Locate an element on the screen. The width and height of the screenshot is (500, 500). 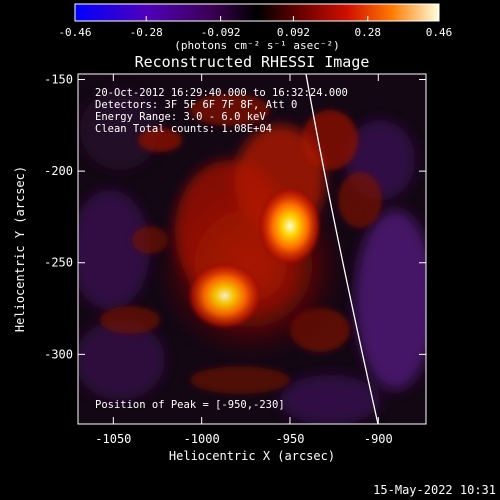
x-axis-label: Heliocentric X (arcsec) is located at coordinates (252, 456).